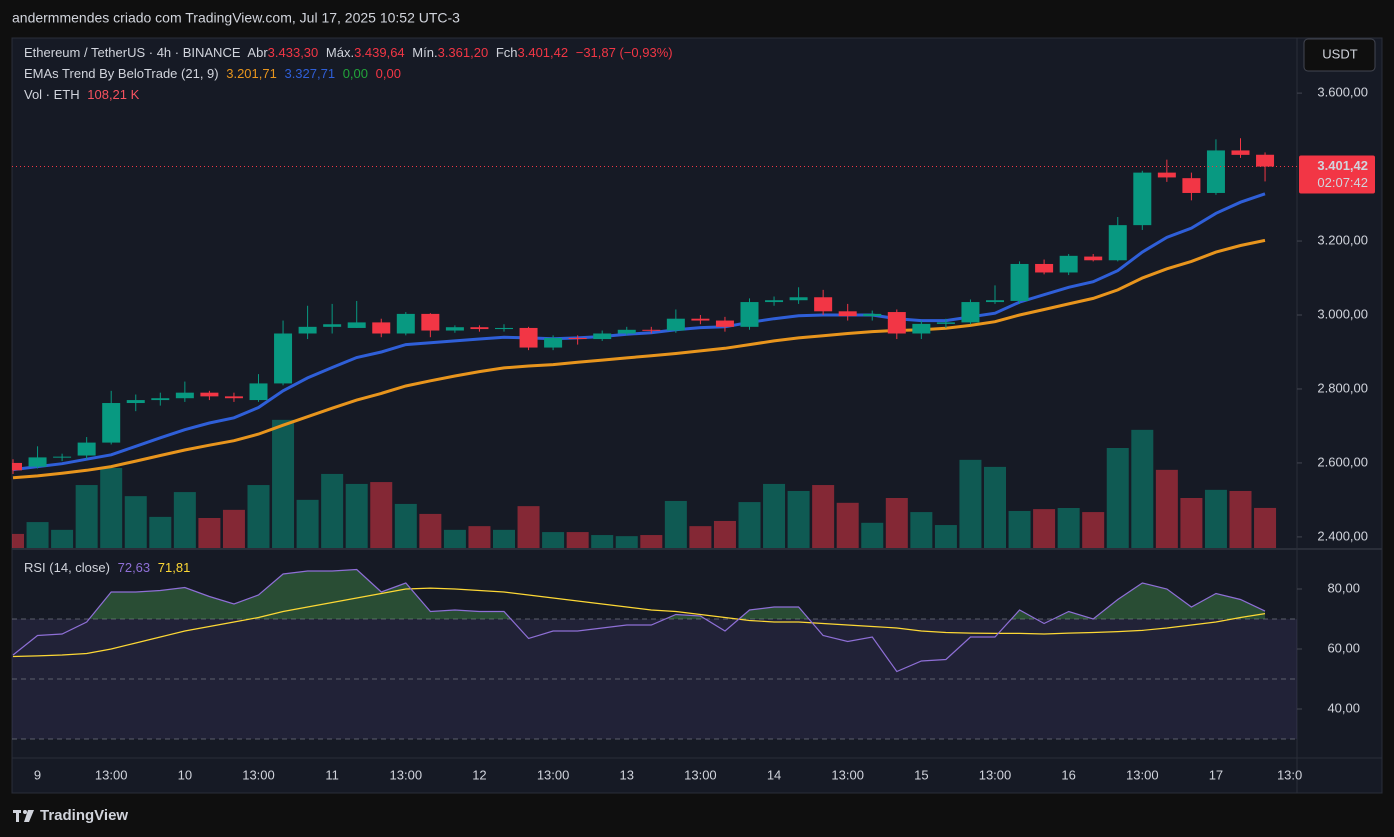 The image size is (1394, 837). I want to click on volume-value: 108,21 K, so click(113, 94).